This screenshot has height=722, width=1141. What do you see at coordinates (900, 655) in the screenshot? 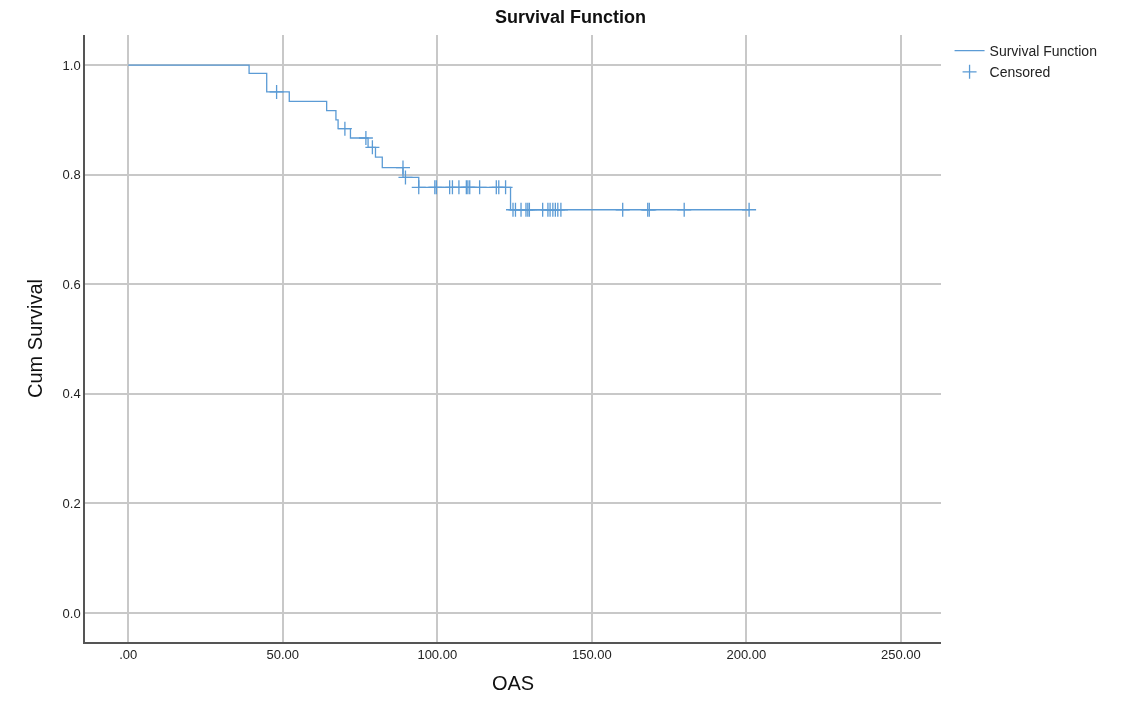
I see `x-tick-label: 250.00` at bounding box center [900, 655].